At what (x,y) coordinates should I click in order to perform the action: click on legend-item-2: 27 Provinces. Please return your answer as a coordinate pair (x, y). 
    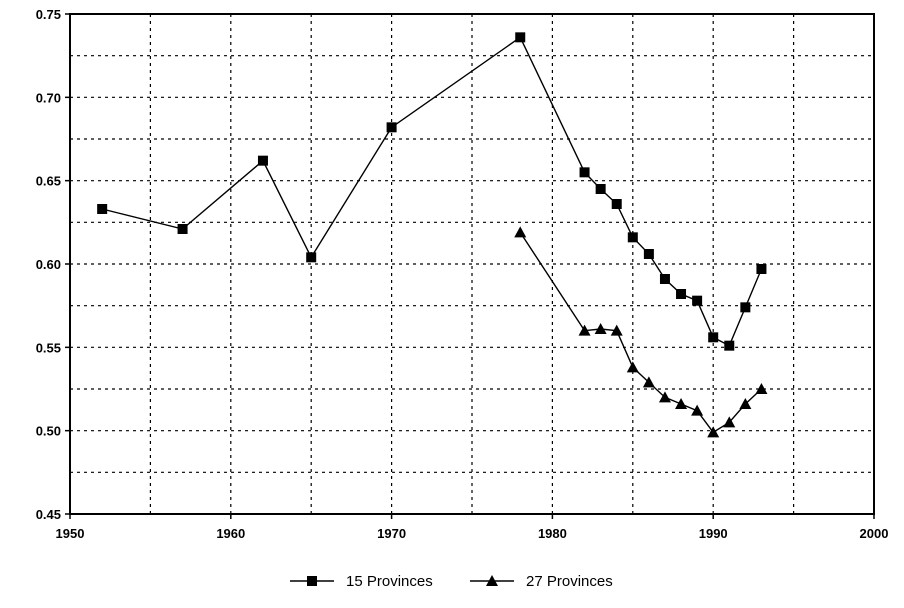
    Looking at the image, I should click on (541, 581).